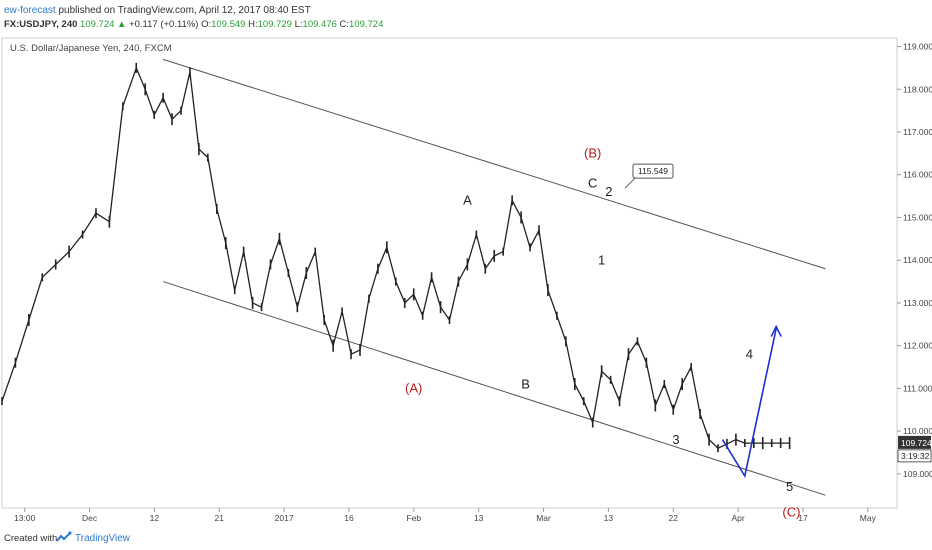 The width and height of the screenshot is (932, 550). Describe the element at coordinates (917, 132) in the screenshot. I see `y-tick-label: 117.000` at that location.